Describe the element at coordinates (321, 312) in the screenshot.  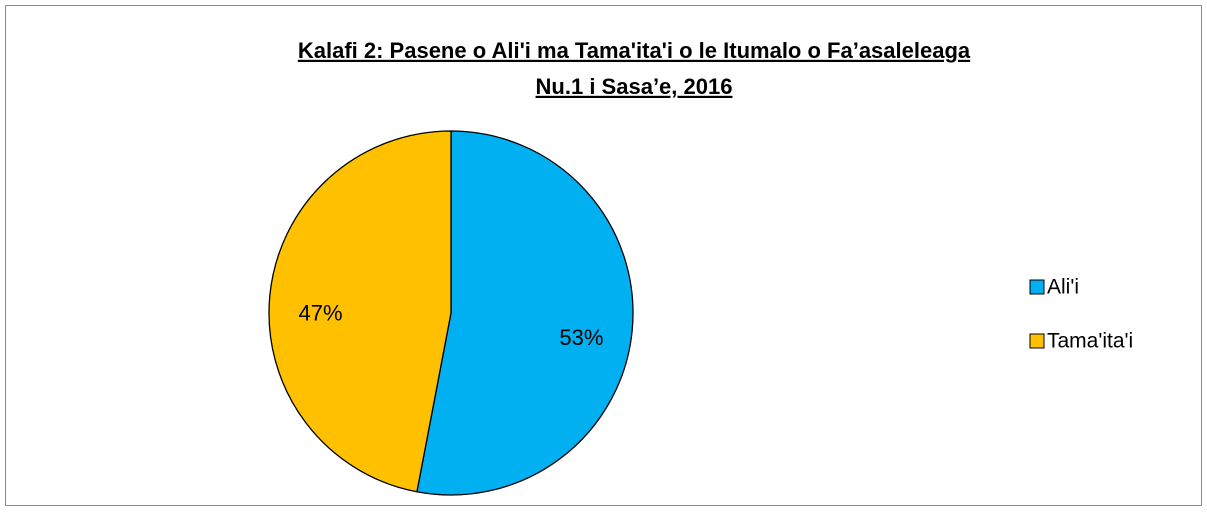
I see `data-label: 47%` at that location.